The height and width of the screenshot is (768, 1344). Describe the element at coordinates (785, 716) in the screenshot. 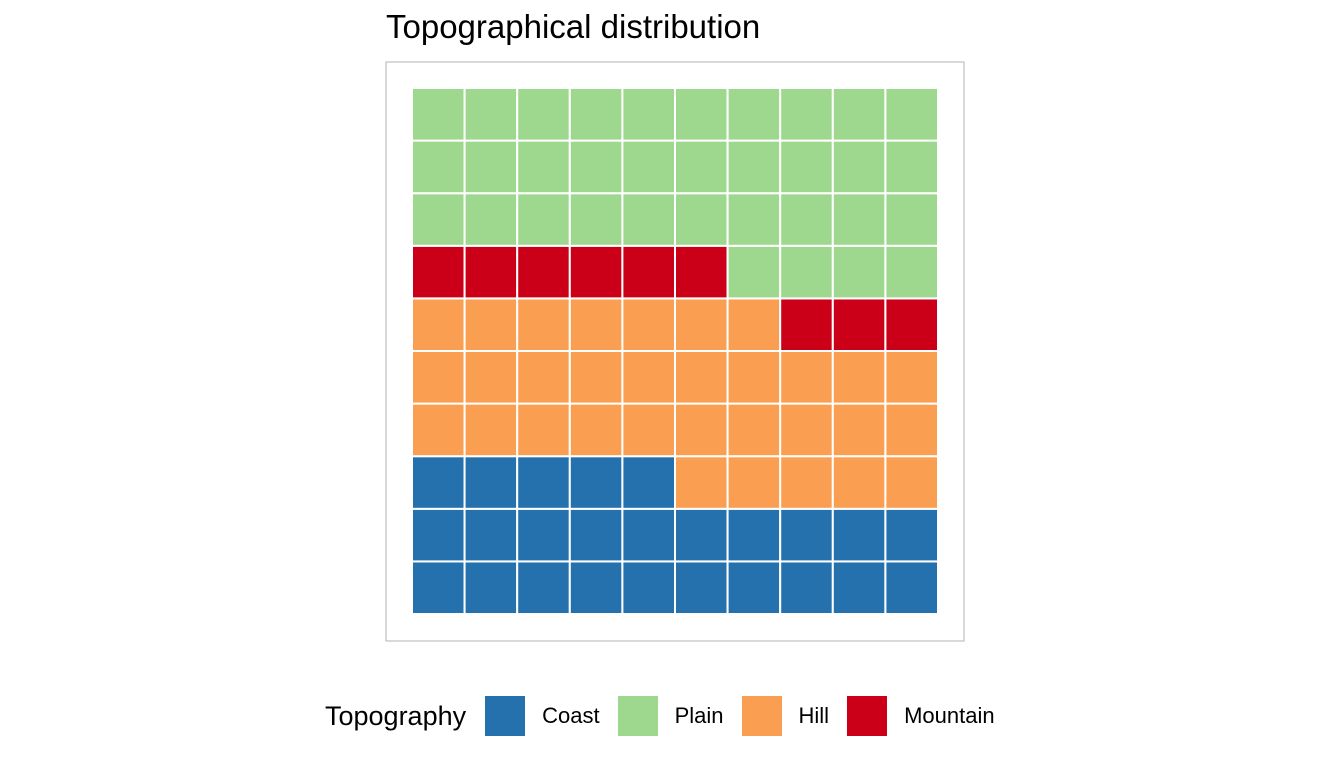

I see `legend-item-hill: Hill` at that location.